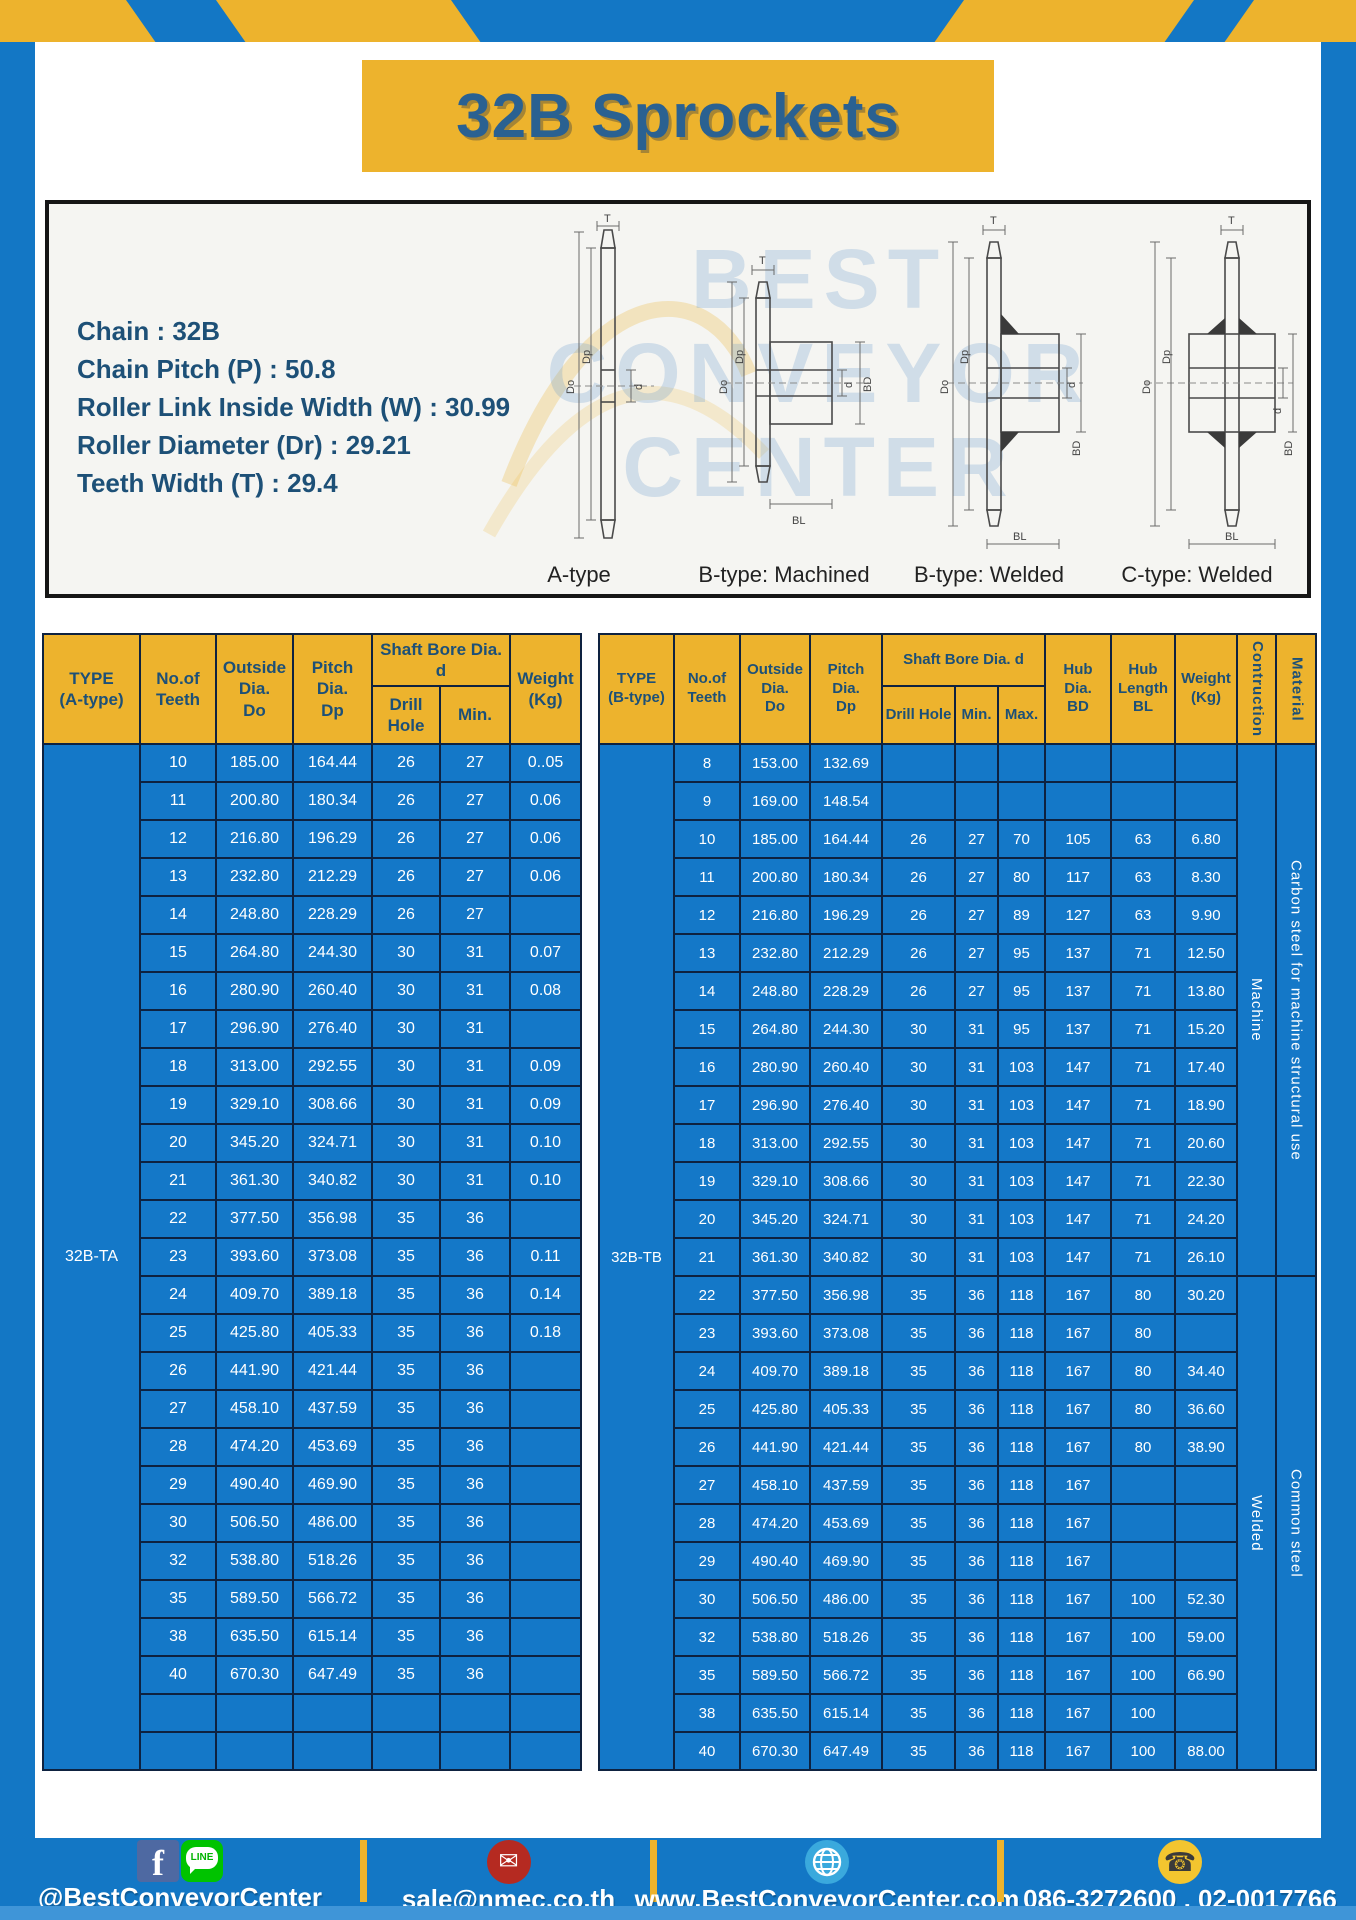 Image resolution: width=1356 pixels, height=1920 pixels. I want to click on table-row: 25 425.80 405.33 35 36 118 167 80 36.60, so click(957, 1409).